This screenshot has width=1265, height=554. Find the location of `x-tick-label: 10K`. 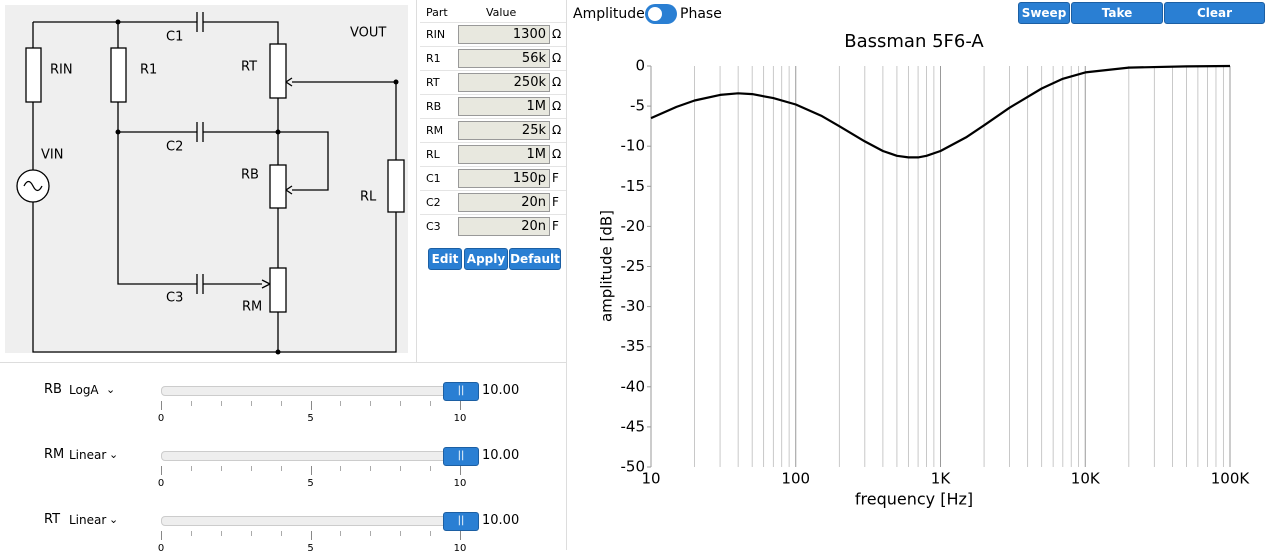

x-tick-label: 10K is located at coordinates (1086, 479).